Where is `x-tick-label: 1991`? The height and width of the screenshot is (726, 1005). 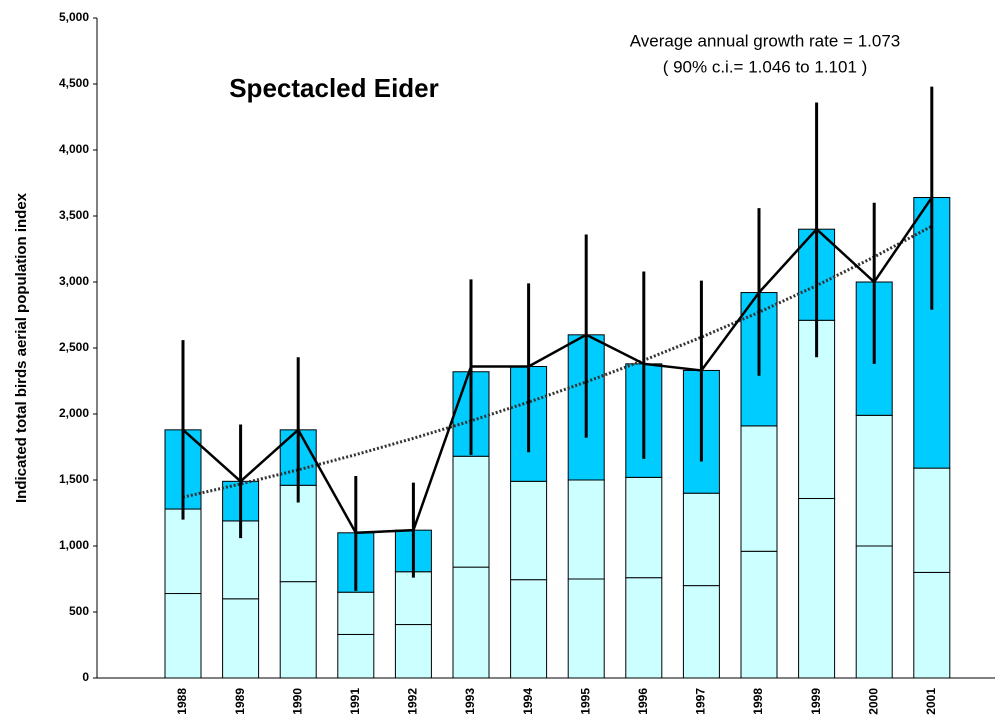 x-tick-label: 1991 is located at coordinates (355, 701).